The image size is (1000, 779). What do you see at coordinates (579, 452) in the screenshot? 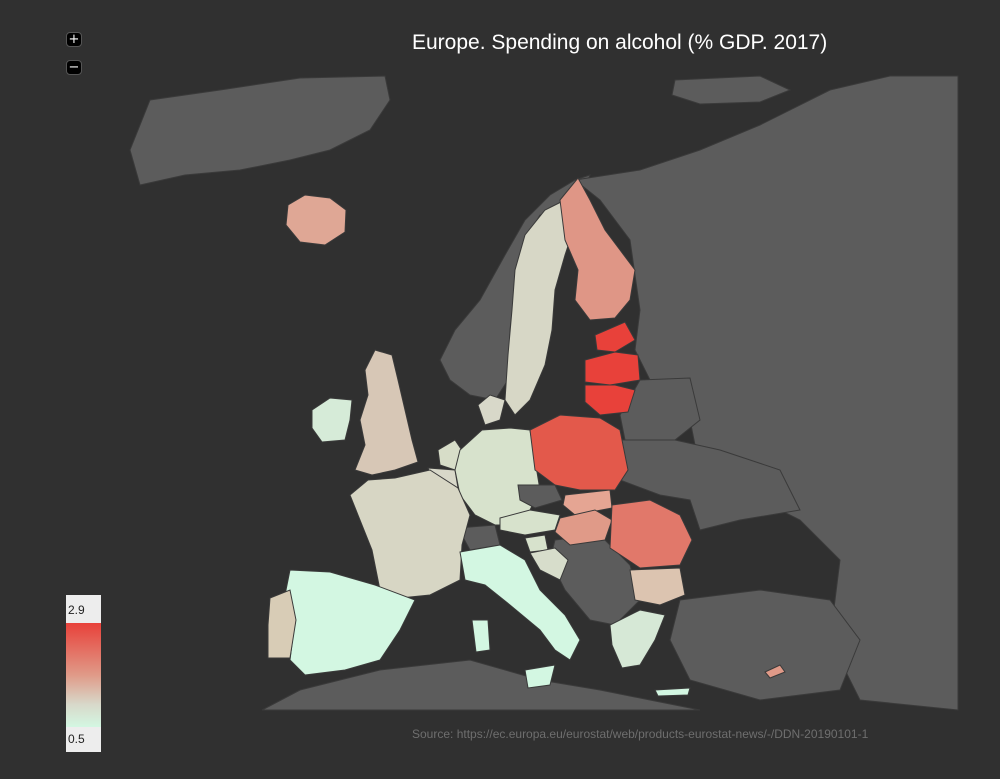
I see `country-poland` at bounding box center [579, 452].